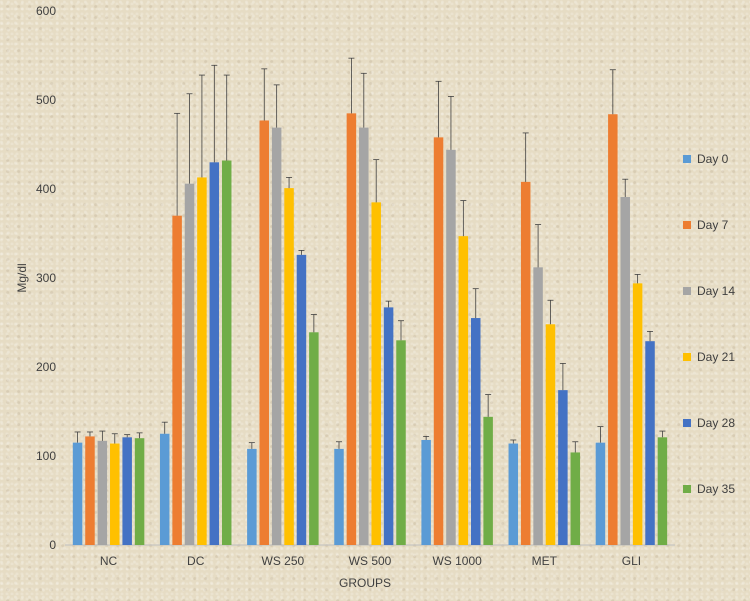  Describe the element at coordinates (52, 545) in the screenshot. I see `y-tick-label: 0` at that location.